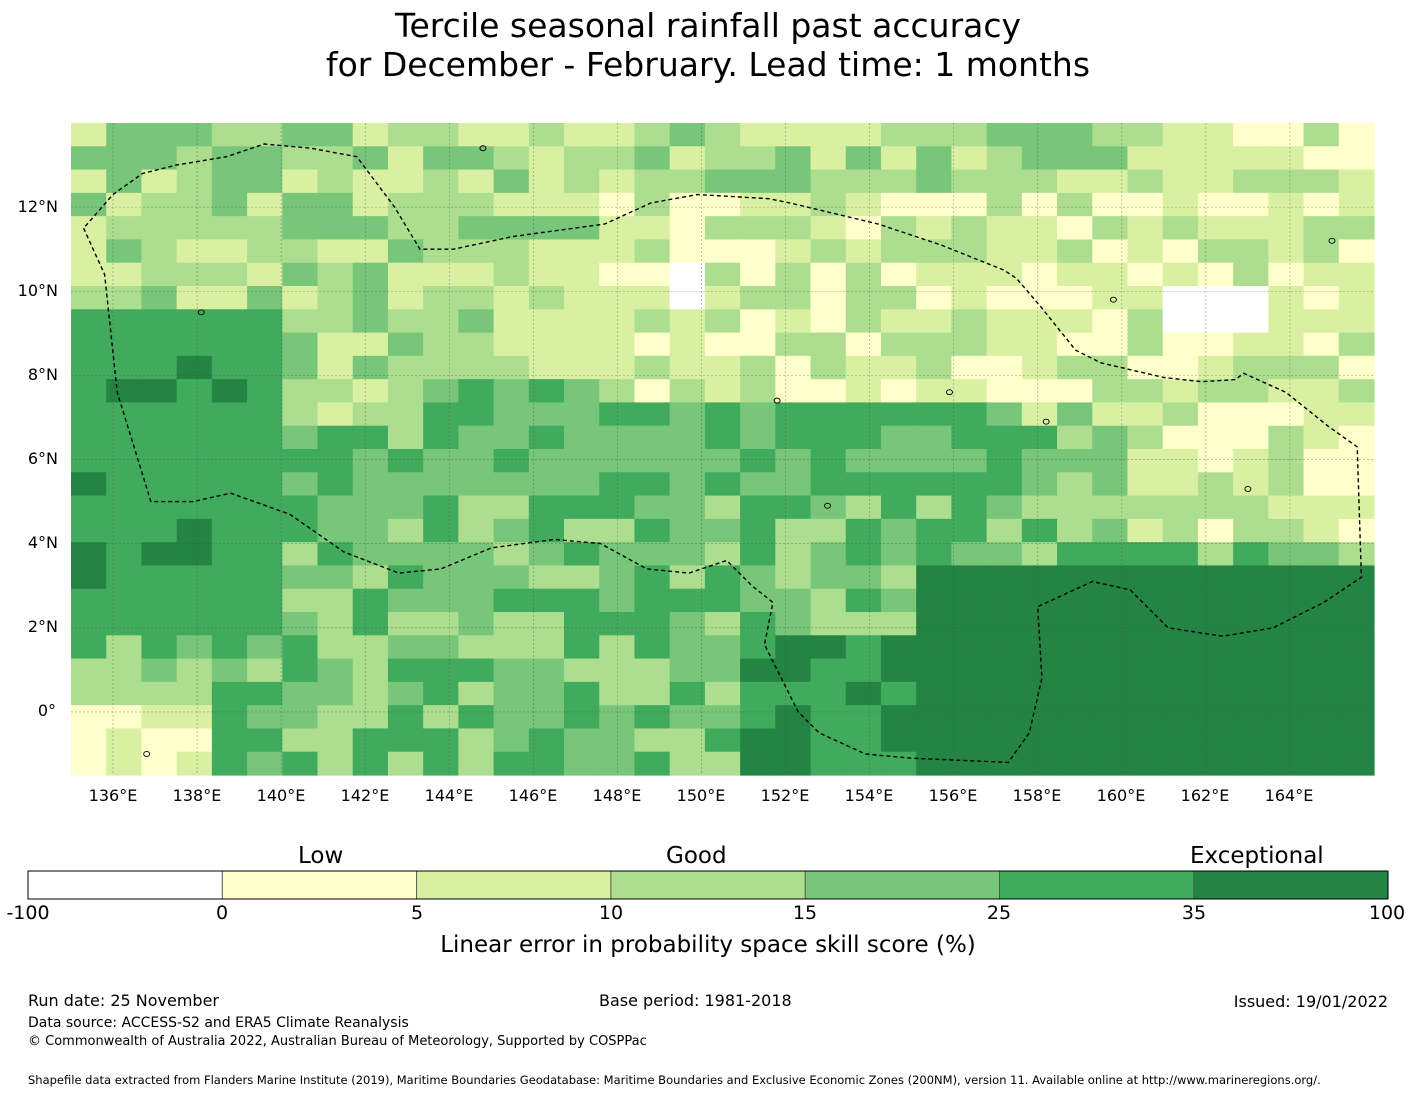  What do you see at coordinates (1194, 913) in the screenshot?
I see `colorbar-tick: 35` at bounding box center [1194, 913].